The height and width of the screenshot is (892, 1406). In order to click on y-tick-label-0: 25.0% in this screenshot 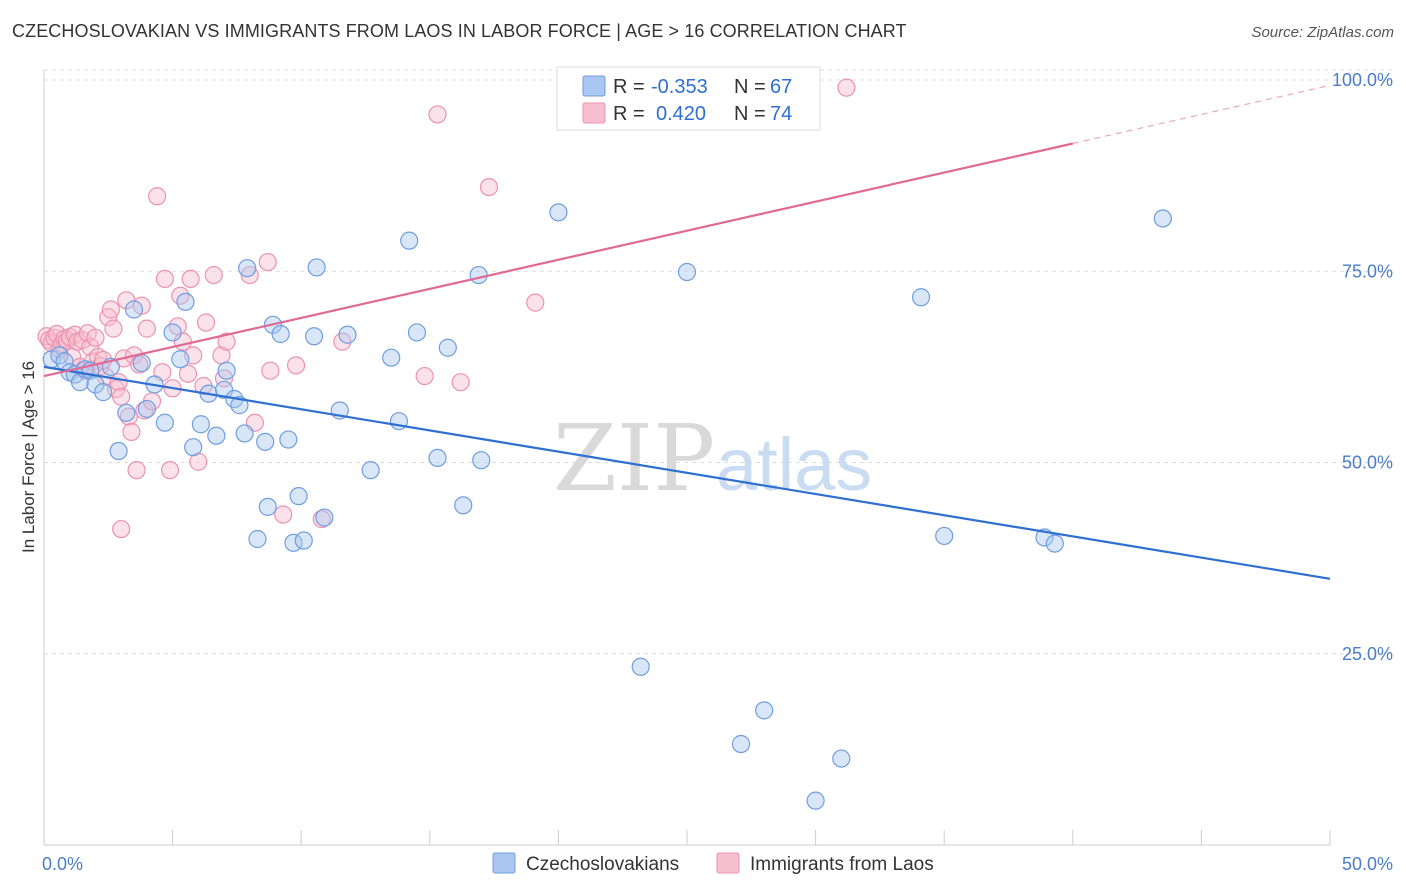, I will do `click(1367, 654)`.